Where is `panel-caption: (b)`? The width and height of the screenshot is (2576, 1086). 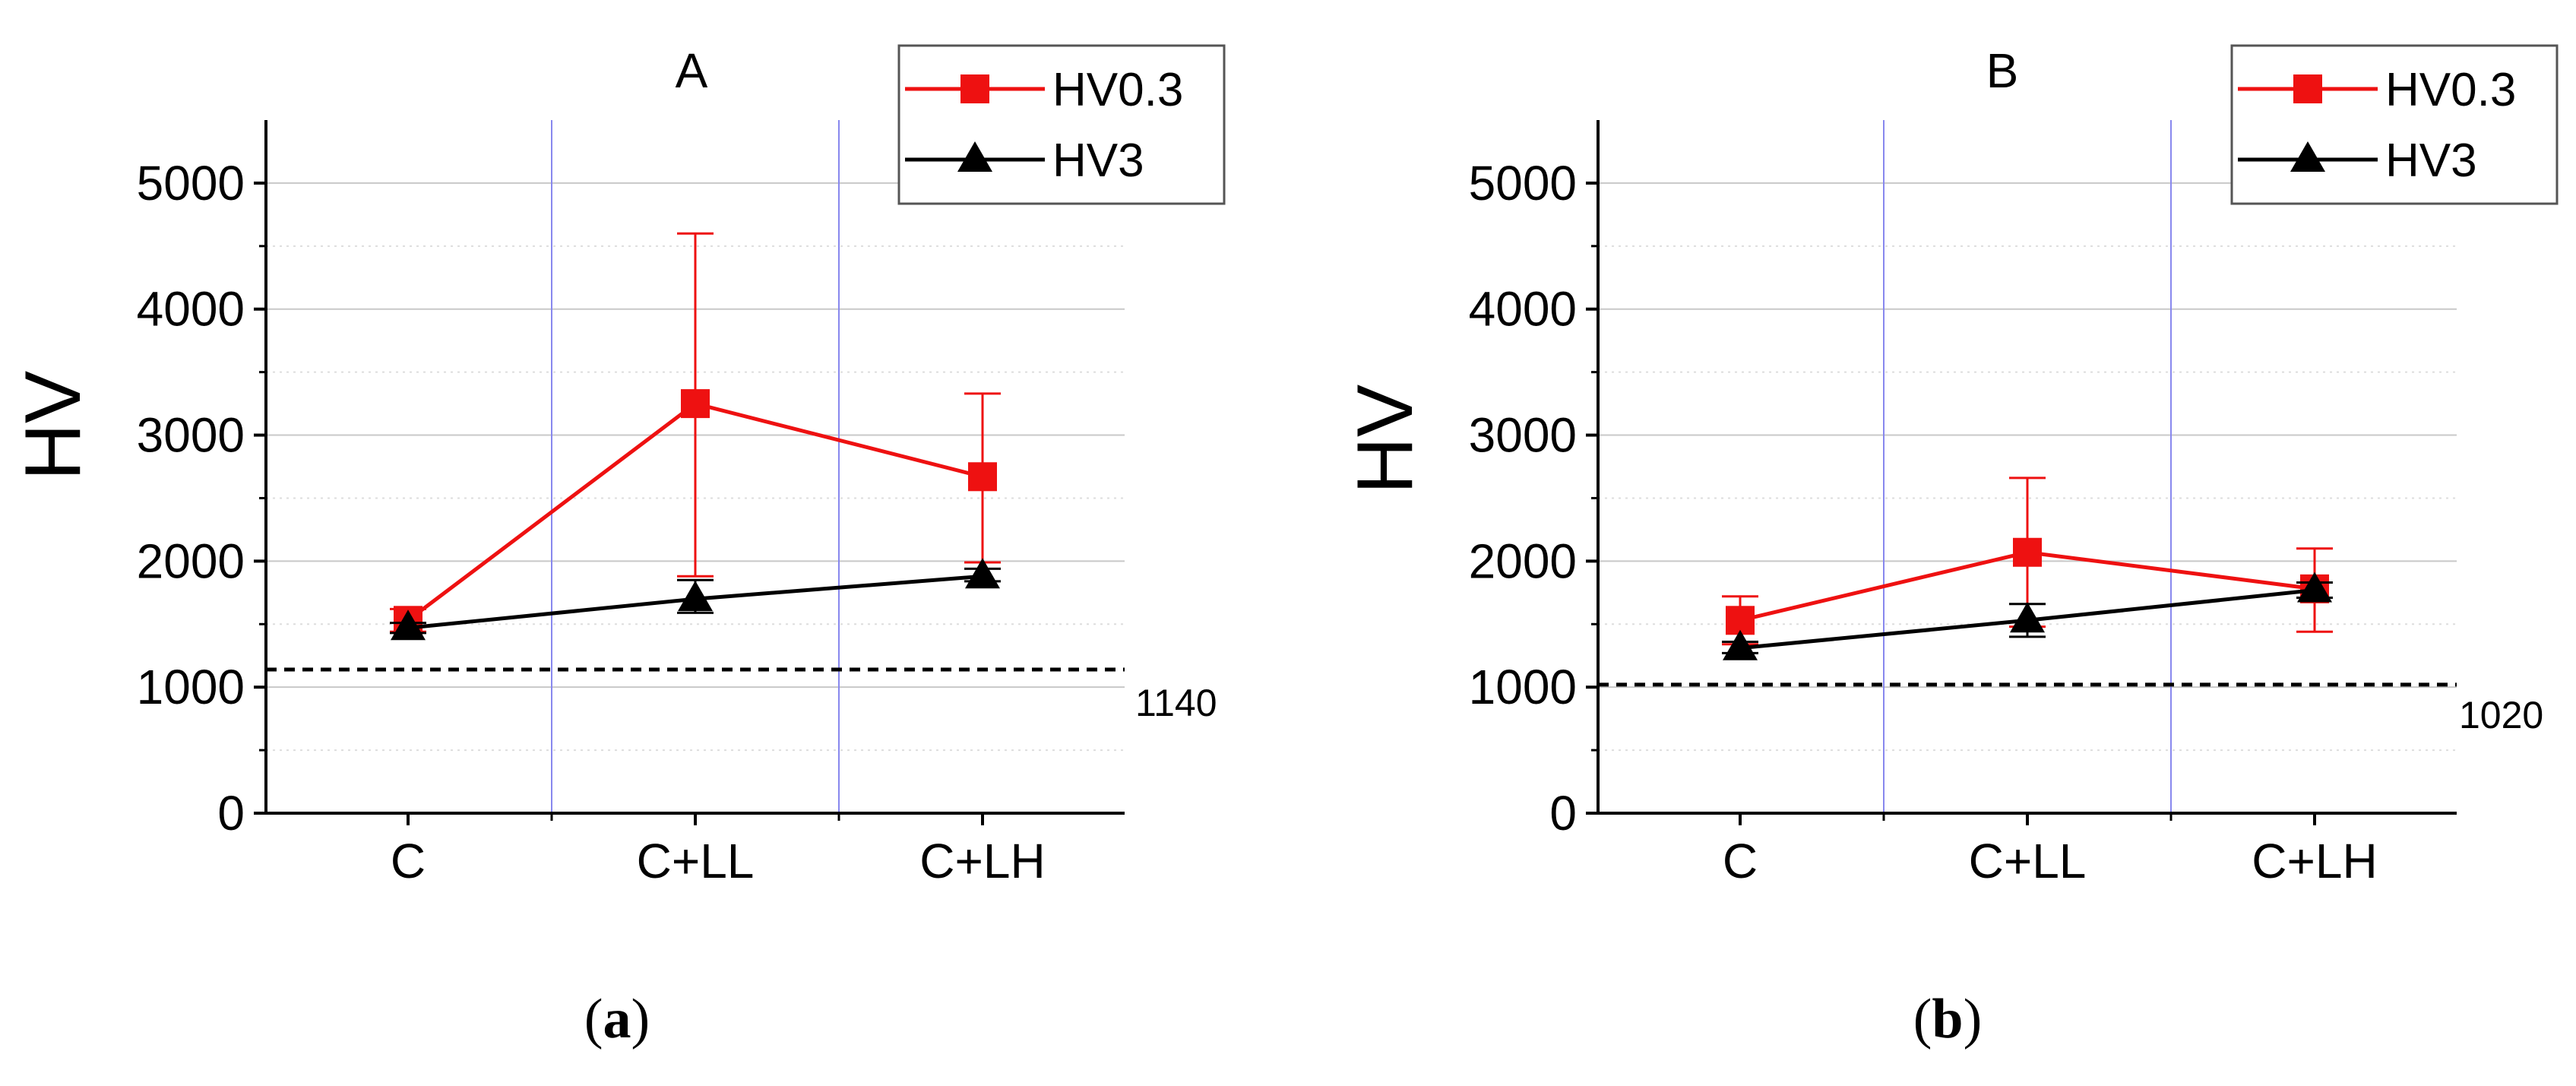 panel-caption: (b) is located at coordinates (1947, 1019).